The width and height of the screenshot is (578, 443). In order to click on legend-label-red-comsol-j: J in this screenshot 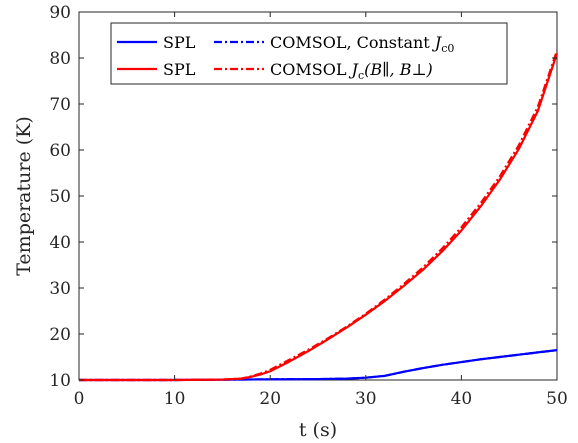, I will do `click(354, 69)`.